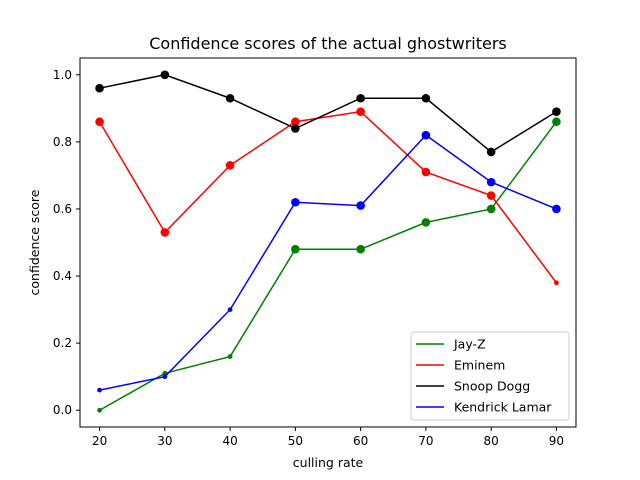 The image size is (640, 480). Describe the element at coordinates (34, 242) in the screenshot. I see `y-axis-label: confidence score` at that location.